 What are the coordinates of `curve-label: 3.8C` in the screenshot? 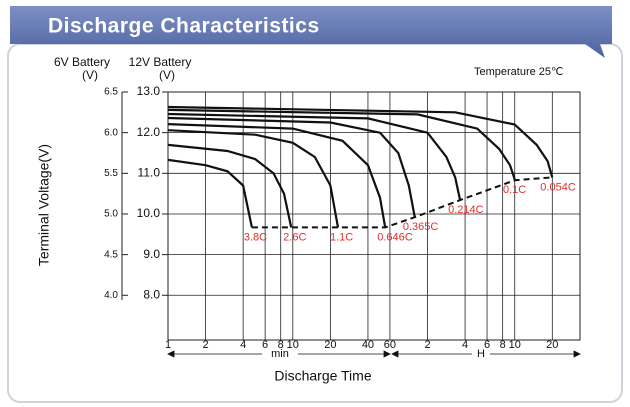 It's located at (255, 237).